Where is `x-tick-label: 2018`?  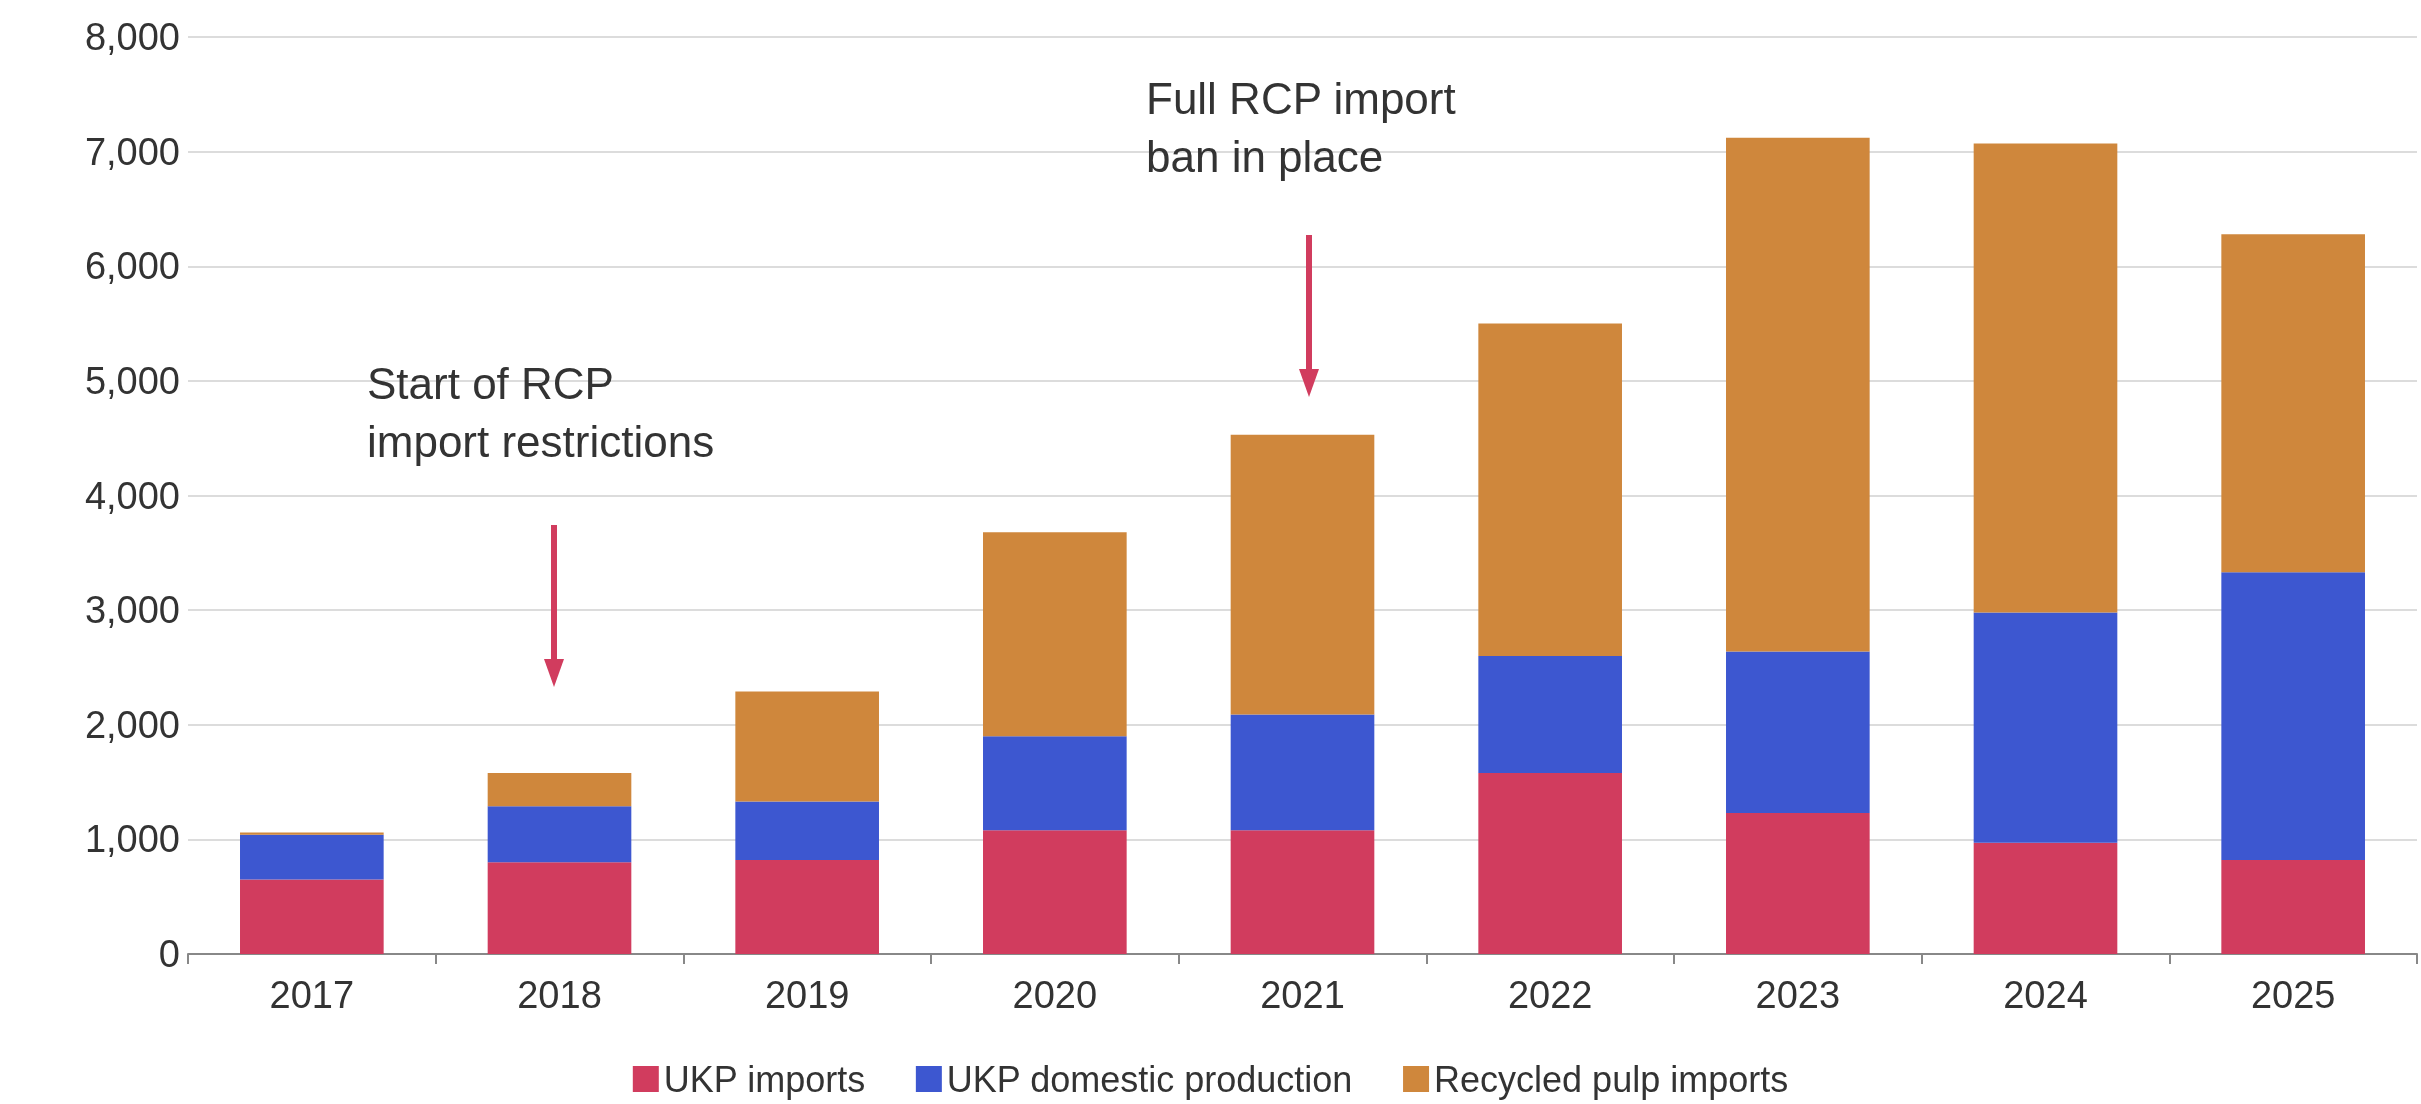 x-tick-label: 2018 is located at coordinates (559, 995).